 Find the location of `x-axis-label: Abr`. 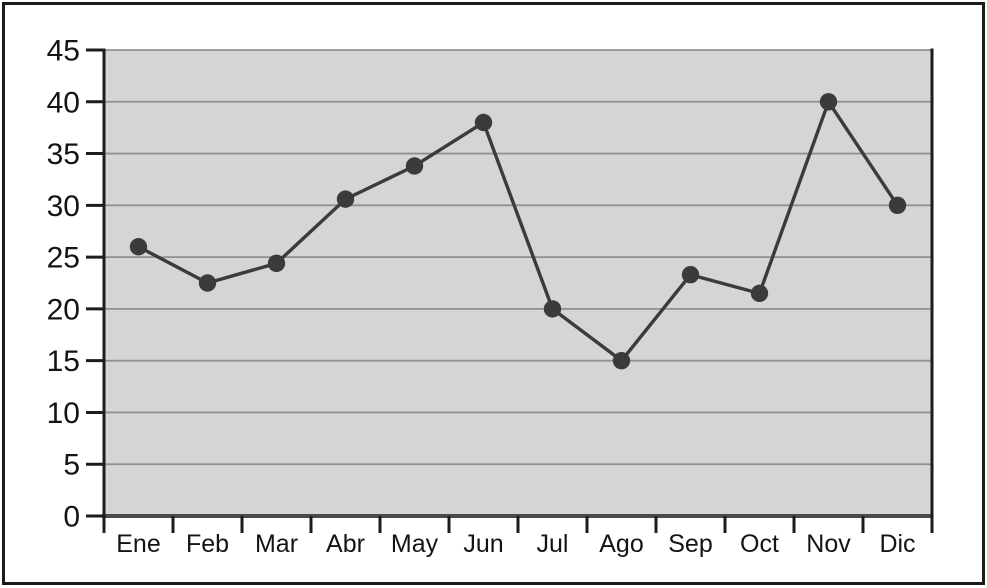

x-axis-label: Abr is located at coordinates (345, 544).